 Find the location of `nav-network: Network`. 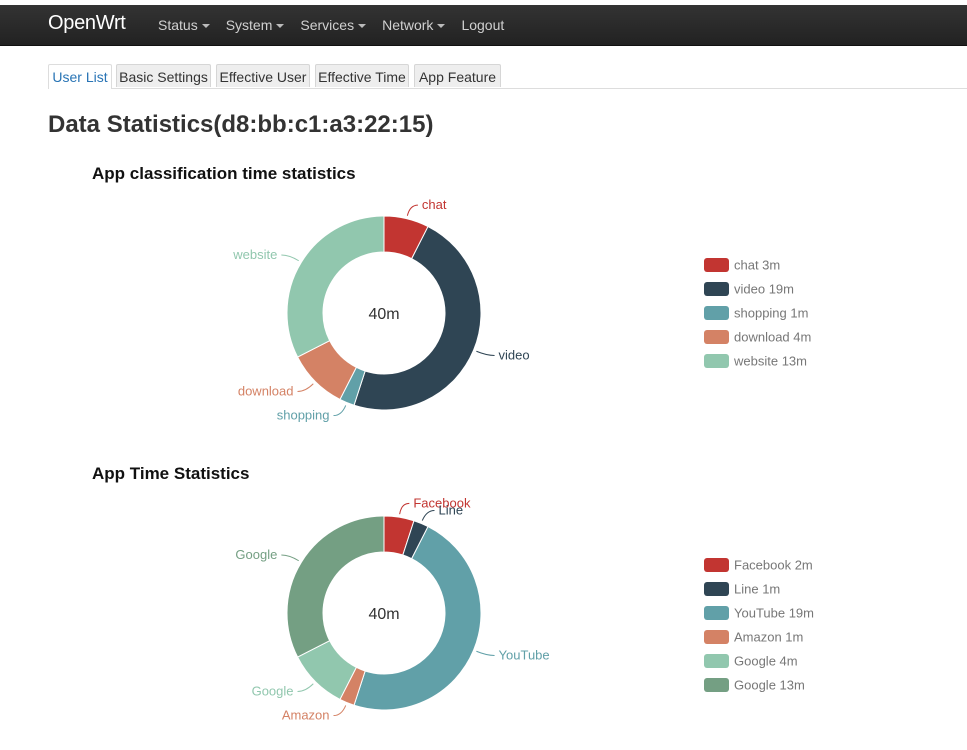

nav-network: Network is located at coordinates (413, 25).